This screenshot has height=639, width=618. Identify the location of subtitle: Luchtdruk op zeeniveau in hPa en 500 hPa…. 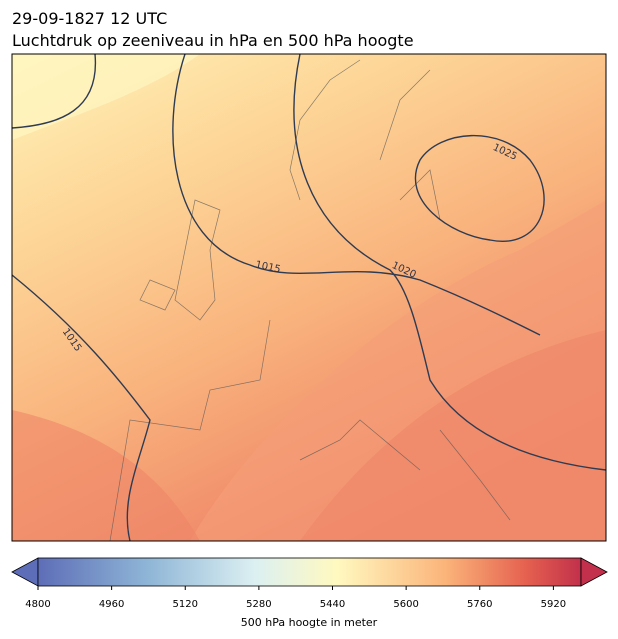
(213, 40).